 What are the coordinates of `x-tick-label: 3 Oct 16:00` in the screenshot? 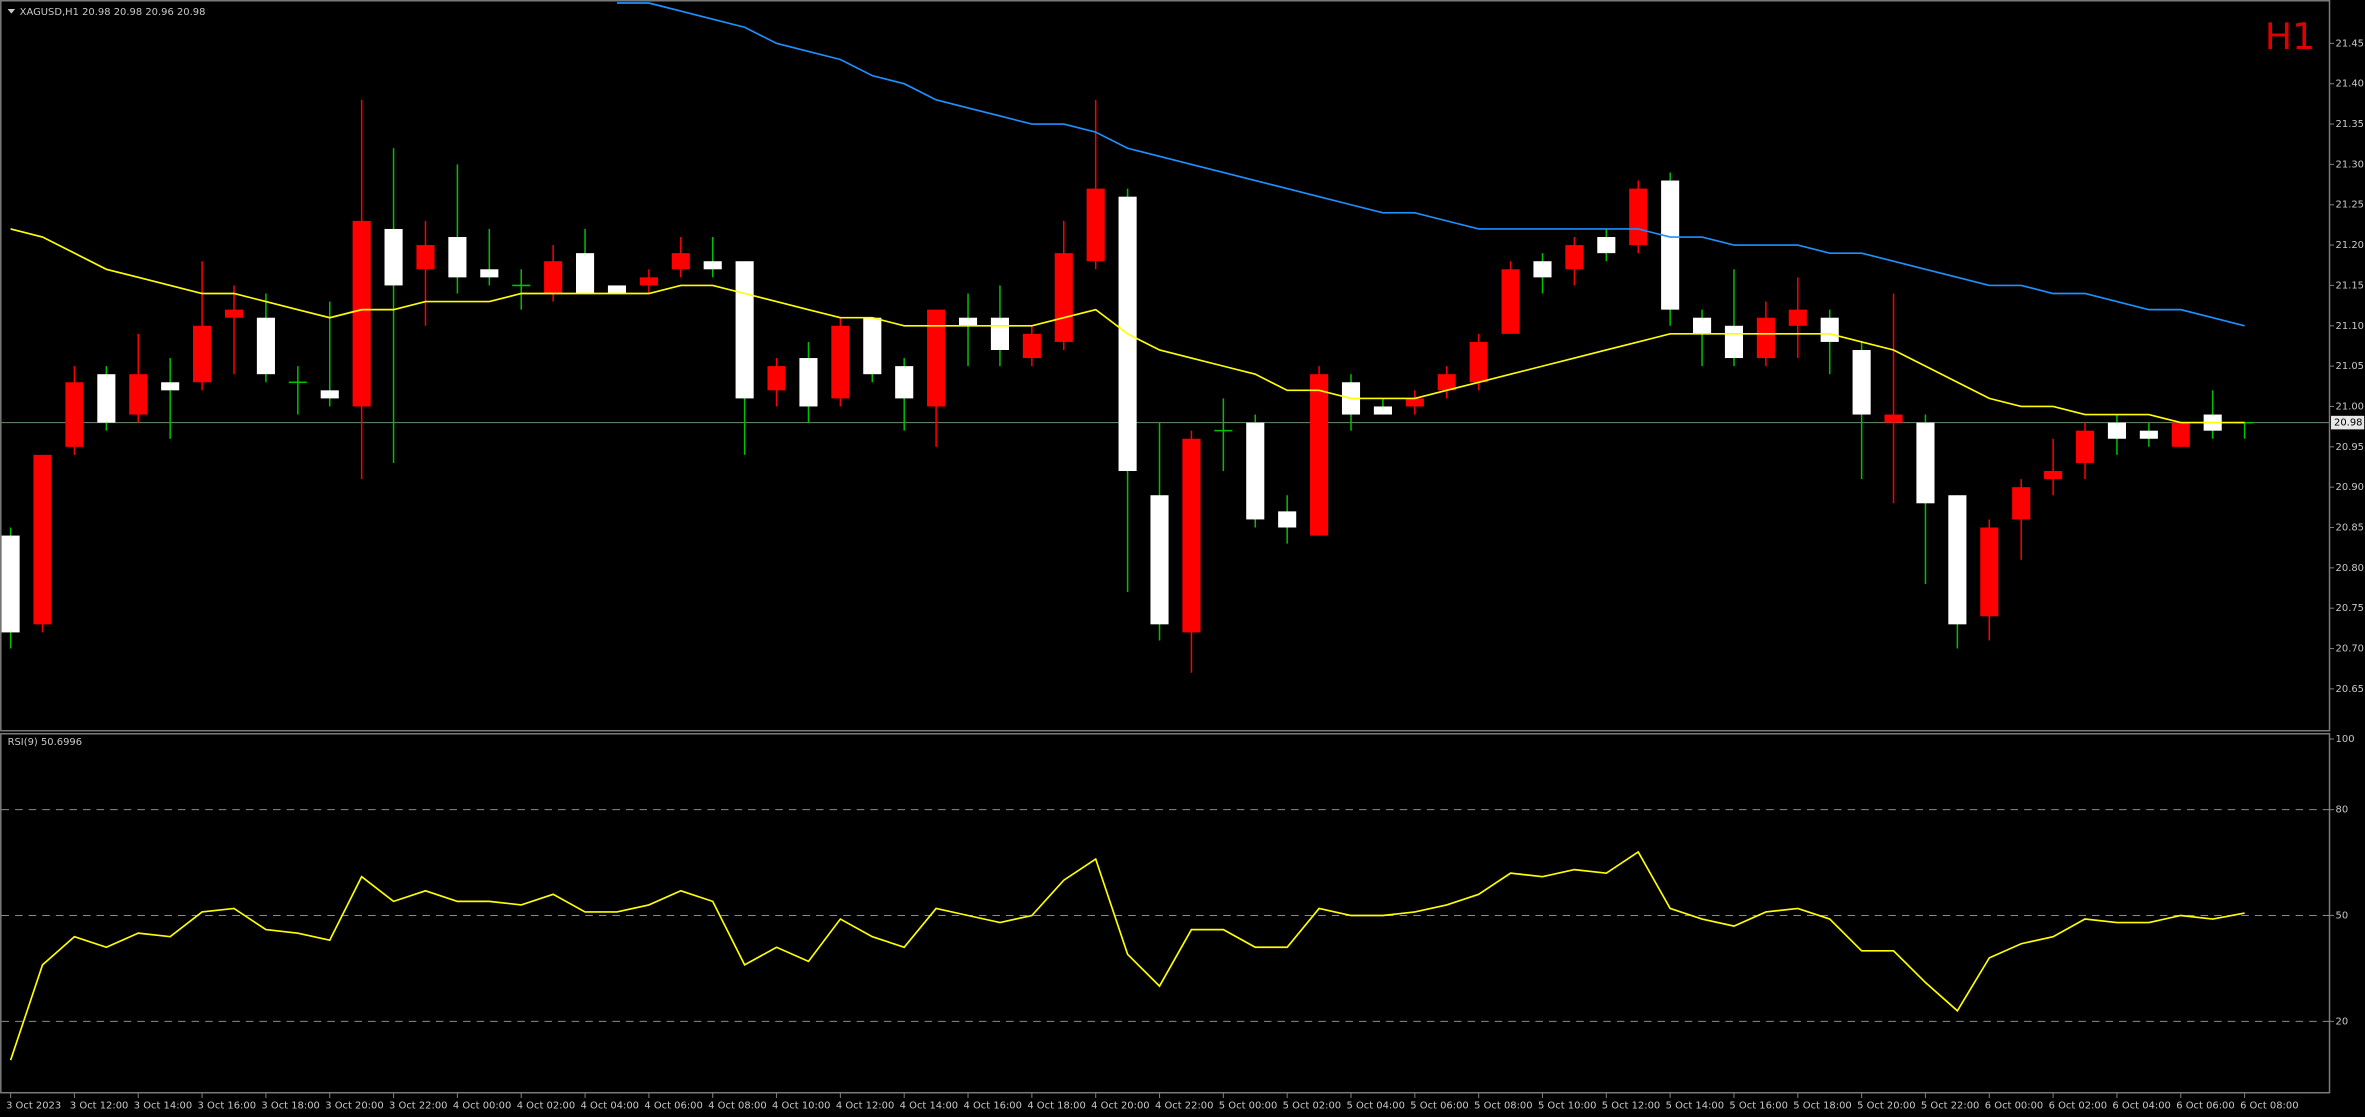 It's located at (227, 1106).